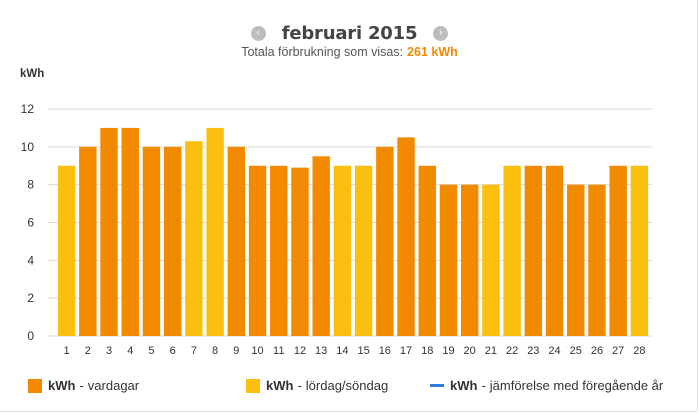  Describe the element at coordinates (113, 385) in the screenshot. I see `legend-weekday-label: vardagar` at that location.